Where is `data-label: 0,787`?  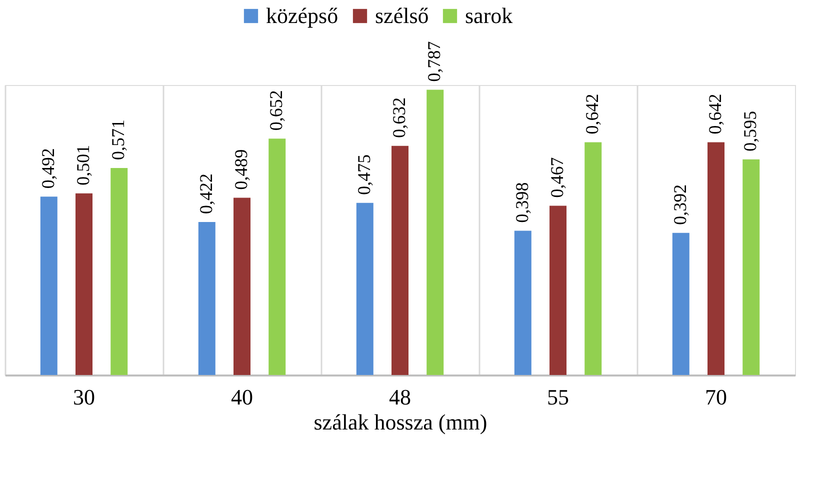 data-label: 0,787 is located at coordinates (434, 61).